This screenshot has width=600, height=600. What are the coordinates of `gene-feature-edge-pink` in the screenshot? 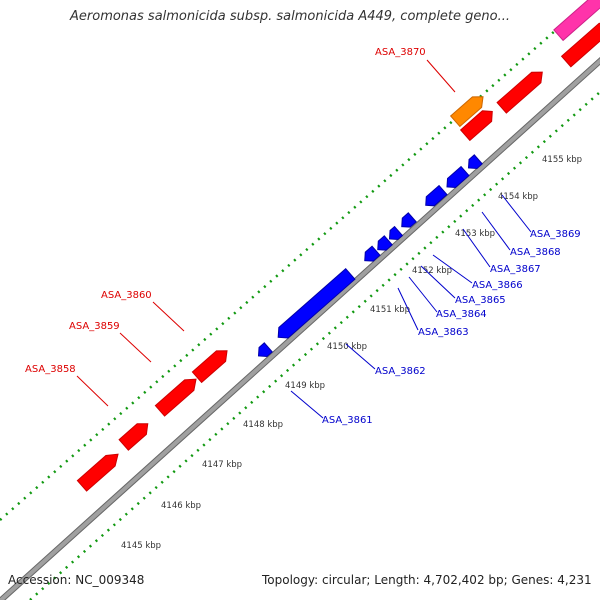 It's located at (576, 21).